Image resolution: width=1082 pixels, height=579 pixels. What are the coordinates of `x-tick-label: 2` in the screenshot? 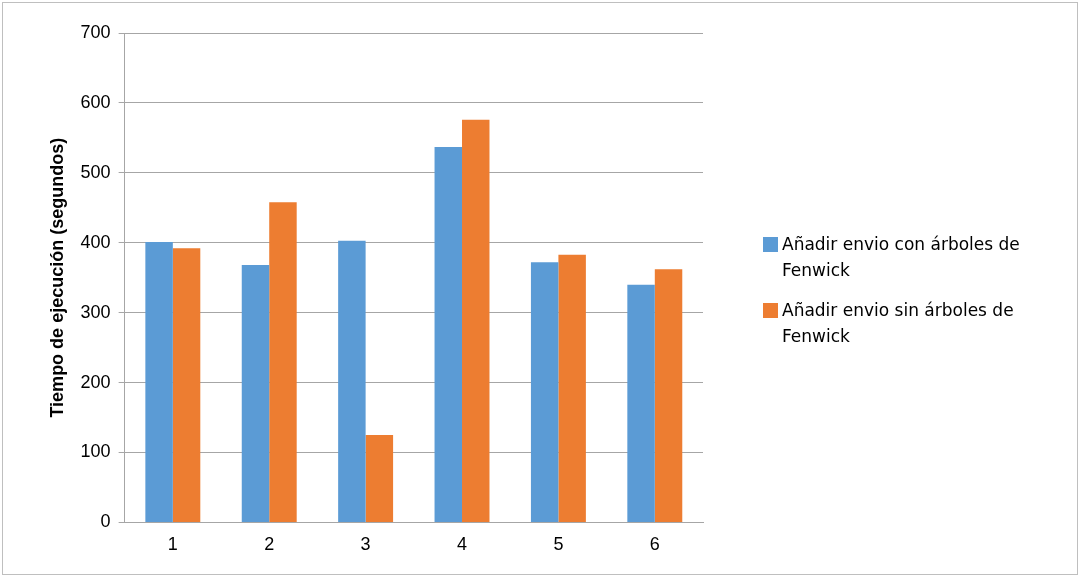 It's located at (269, 544).